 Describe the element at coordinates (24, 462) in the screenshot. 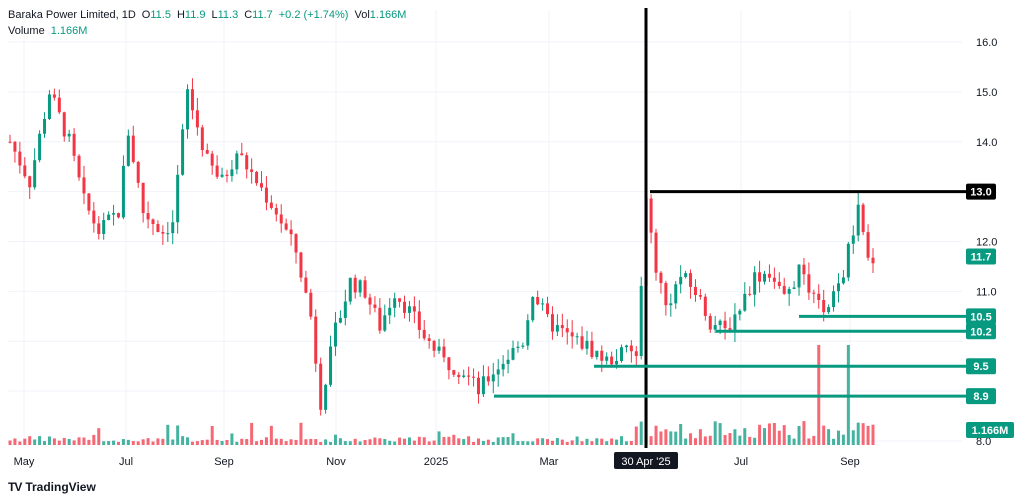

I see `x-axis-tick: May` at that location.